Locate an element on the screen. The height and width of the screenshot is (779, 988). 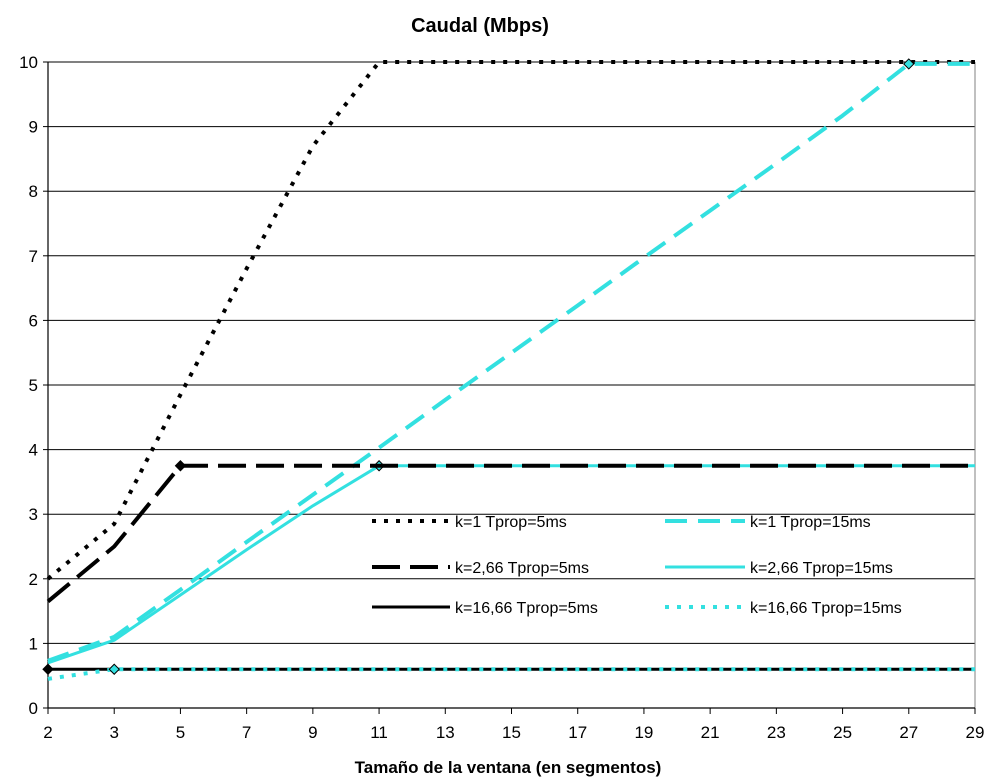
legend-item: k=1 Tprop=5ms is located at coordinates (469, 522).